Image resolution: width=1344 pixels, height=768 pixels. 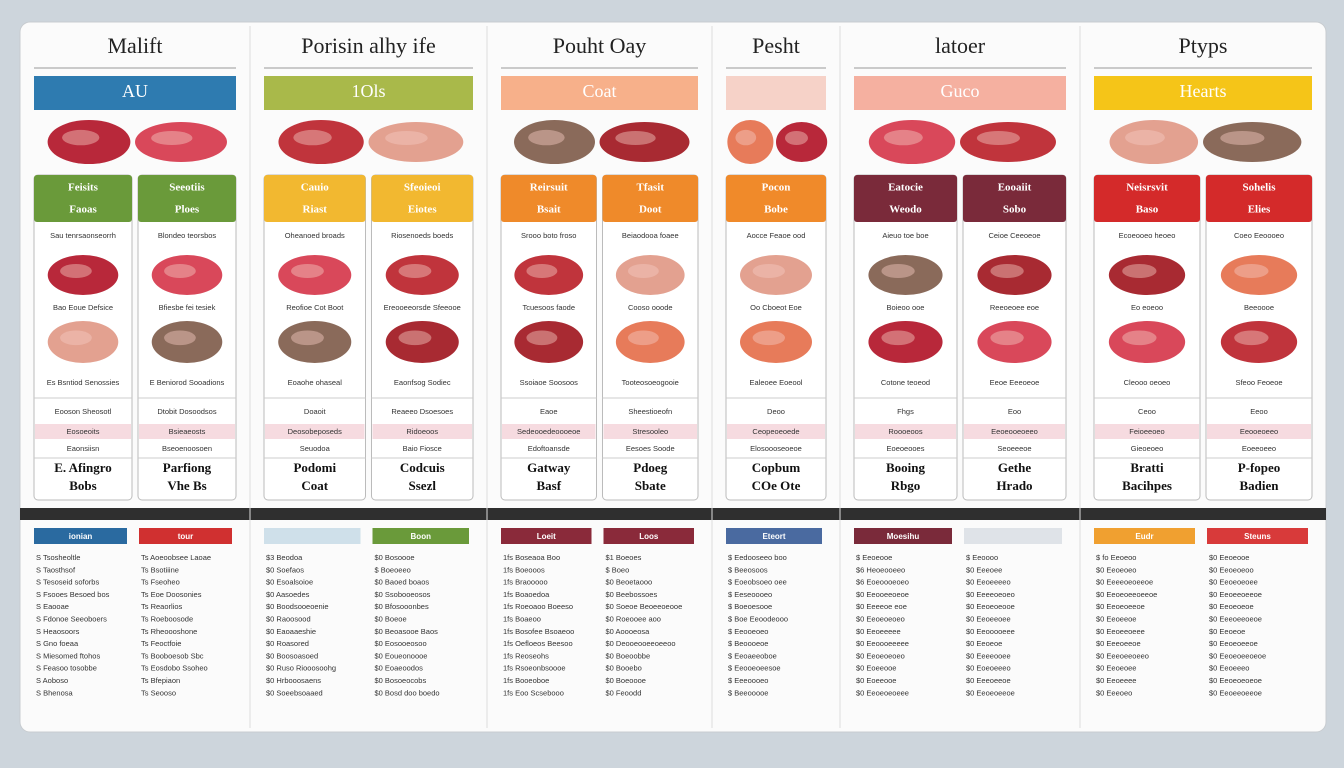 I want to click on list-item: S Fsooes Besoed bos, so click(x=73, y=594).